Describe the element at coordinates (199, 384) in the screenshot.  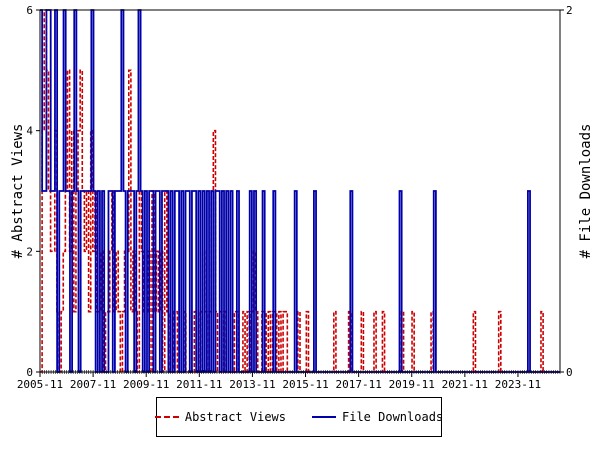
I see `x-tick-label: 2011-11` at that location.